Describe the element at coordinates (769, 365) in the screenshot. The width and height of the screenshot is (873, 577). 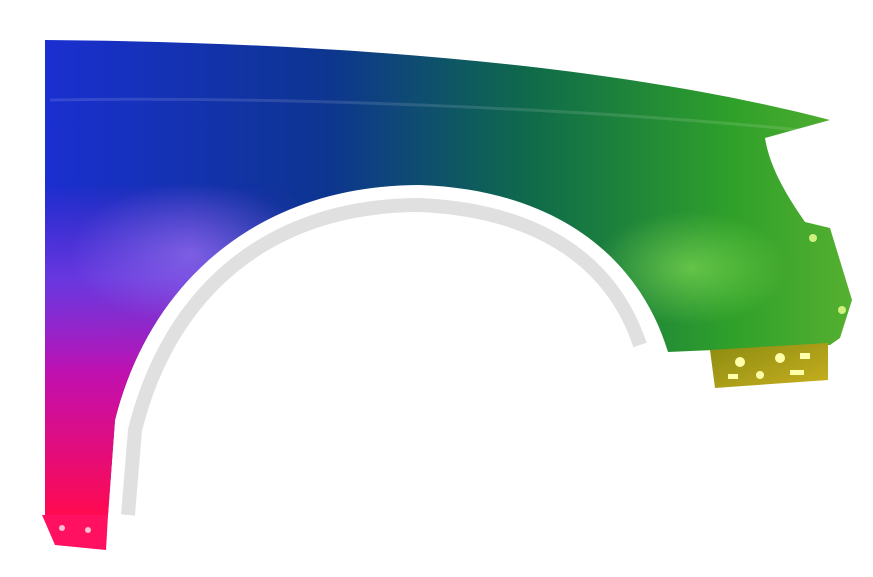
I see `rear-mounting-bracket` at that location.